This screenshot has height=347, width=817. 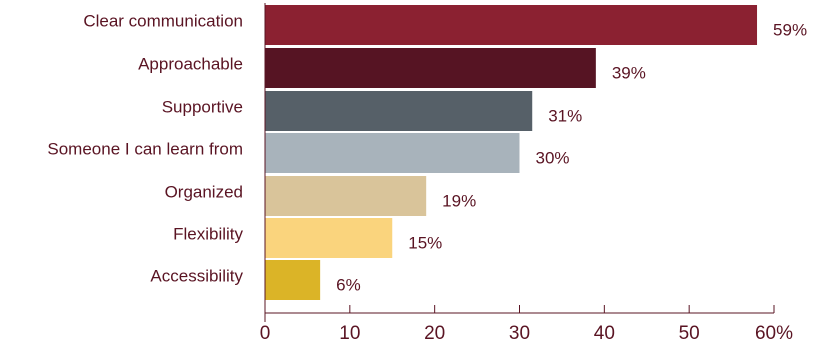 What do you see at coordinates (629, 72) in the screenshot?
I see `value-label: 39%` at bounding box center [629, 72].